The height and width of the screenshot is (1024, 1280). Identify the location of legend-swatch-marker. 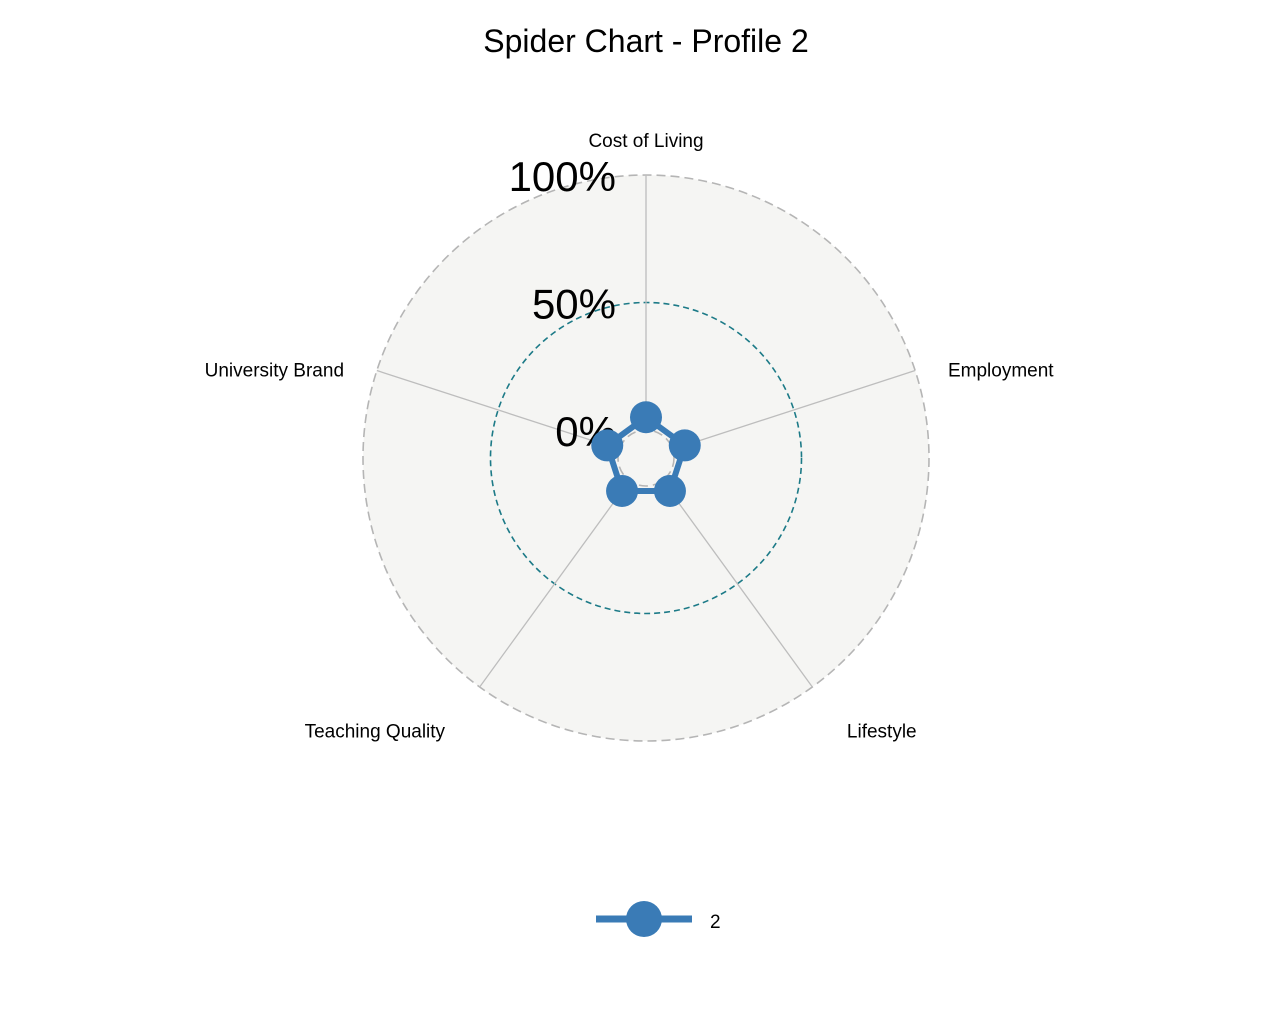
(644, 919).